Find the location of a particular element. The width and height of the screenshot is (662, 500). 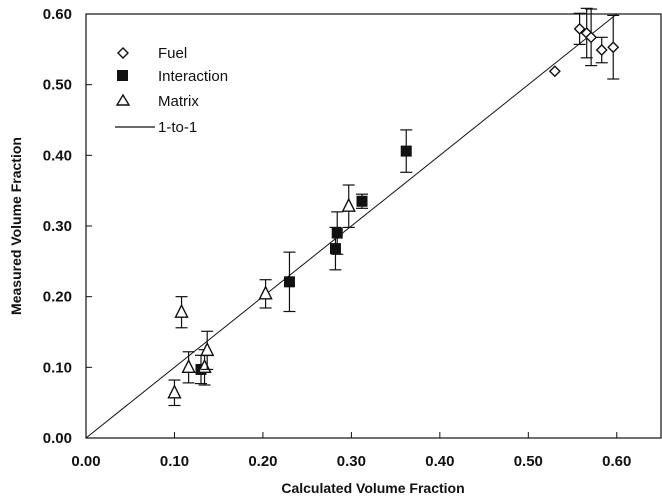

legend-item-matrix: Matrix is located at coordinates (157, 101).